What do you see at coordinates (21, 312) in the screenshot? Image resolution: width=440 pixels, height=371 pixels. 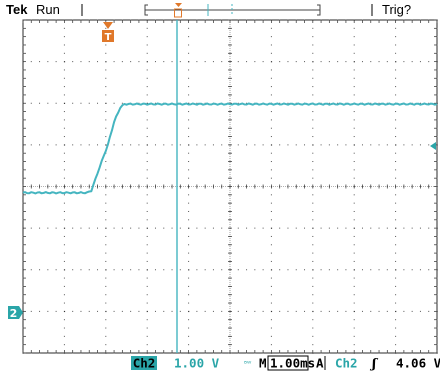 I see `ch2-ground-arrow-icon` at bounding box center [21, 312].